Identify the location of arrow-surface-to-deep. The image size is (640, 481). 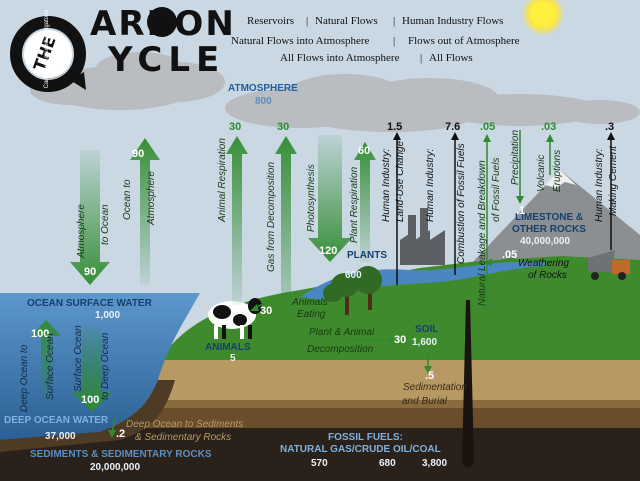
(92, 368).